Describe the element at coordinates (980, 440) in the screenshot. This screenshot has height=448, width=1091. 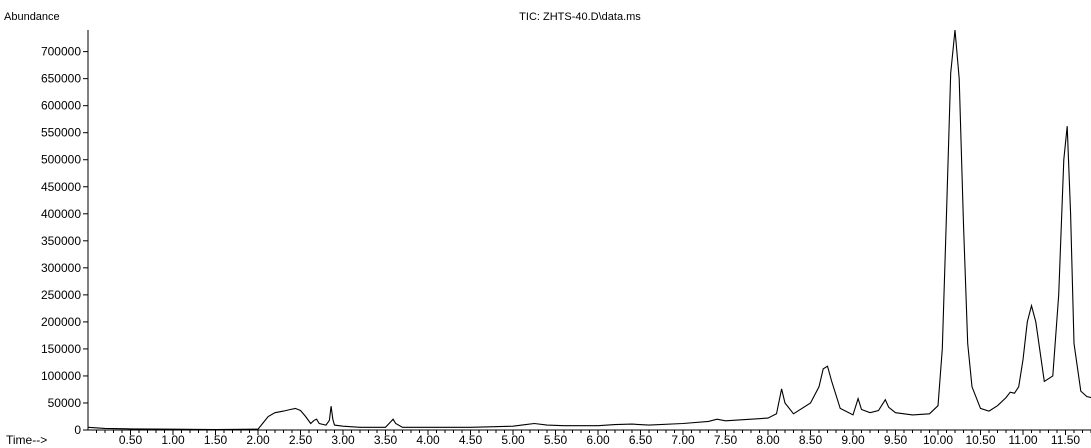
I see `x-tick-label: 10.50` at that location.